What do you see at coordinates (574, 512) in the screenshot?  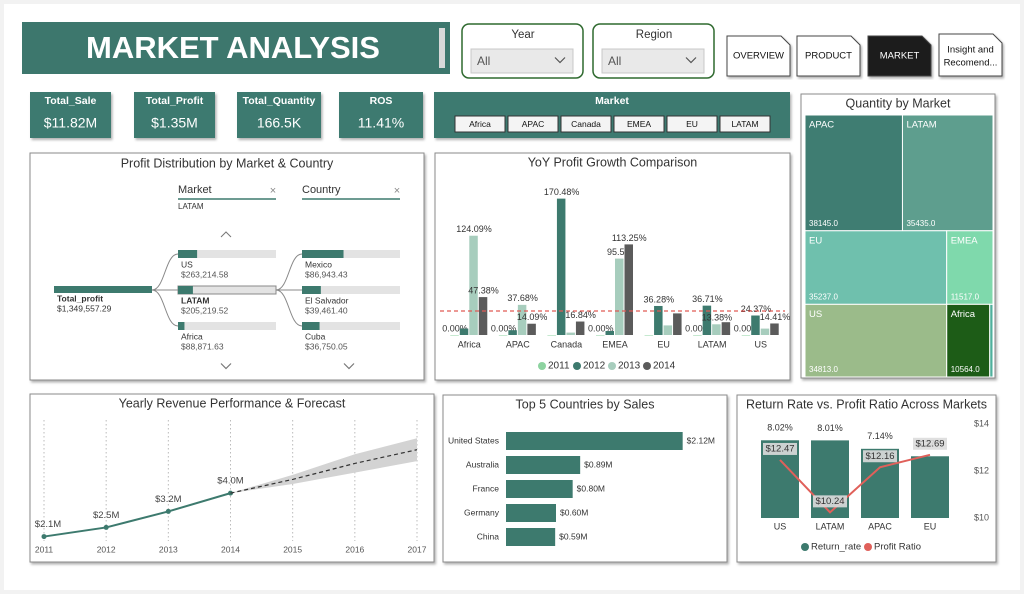 I see `data-label: $0.60M` at bounding box center [574, 512].